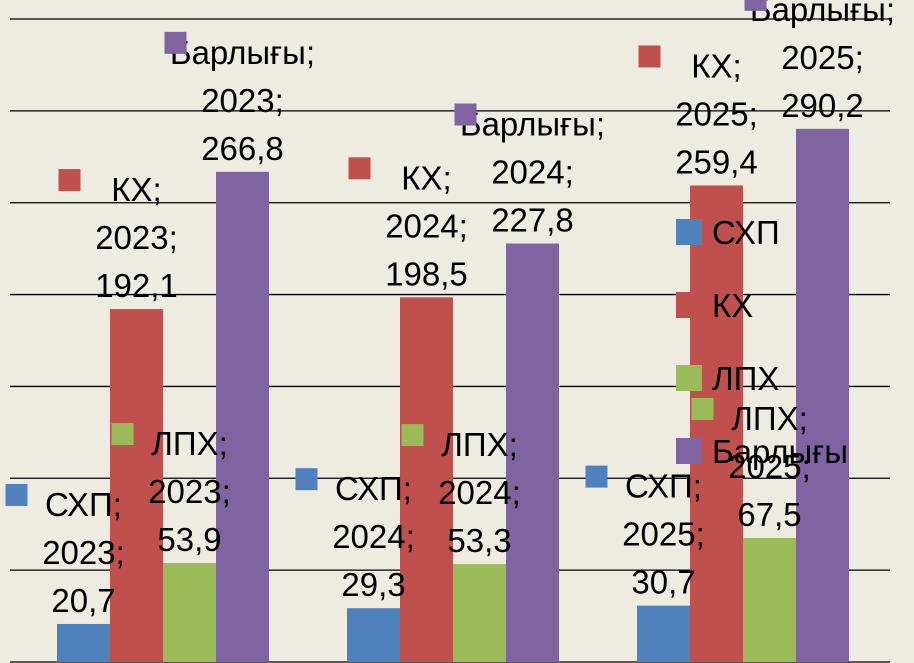  I want to click on label-value: 20,7, so click(83, 600).